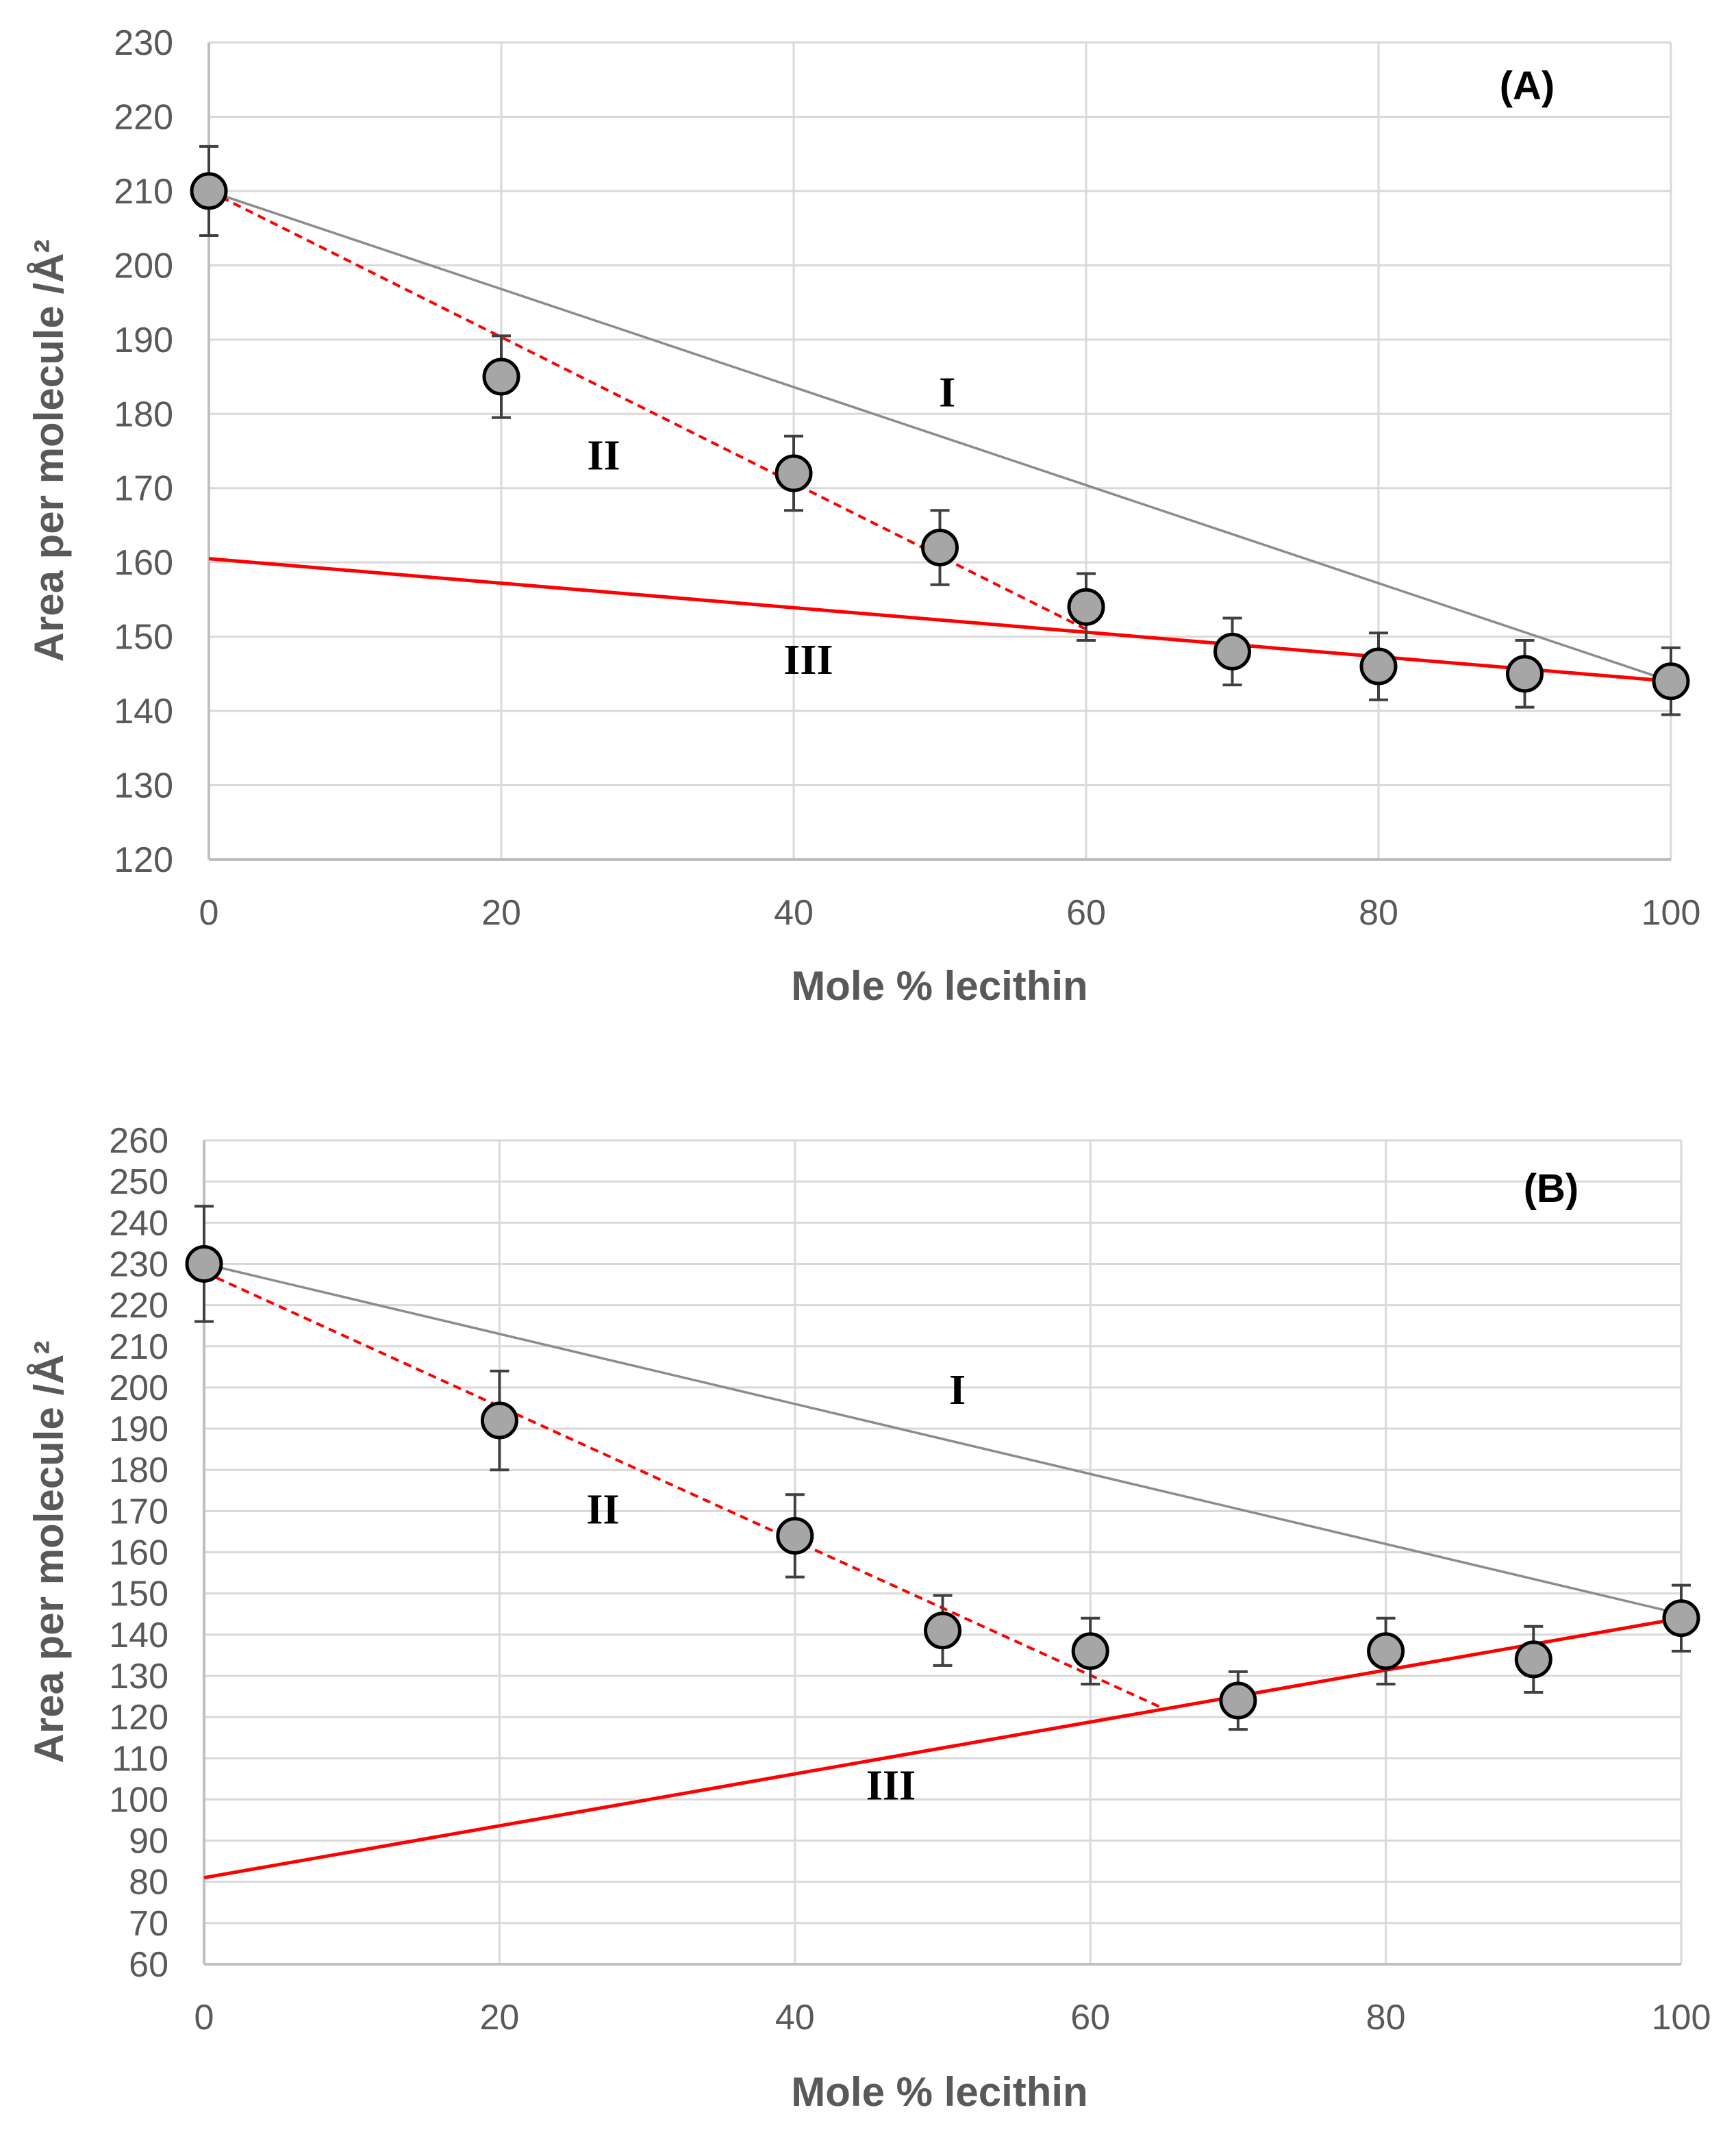  What do you see at coordinates (148, 1965) in the screenshot?
I see `y-tick-label: 60` at bounding box center [148, 1965].